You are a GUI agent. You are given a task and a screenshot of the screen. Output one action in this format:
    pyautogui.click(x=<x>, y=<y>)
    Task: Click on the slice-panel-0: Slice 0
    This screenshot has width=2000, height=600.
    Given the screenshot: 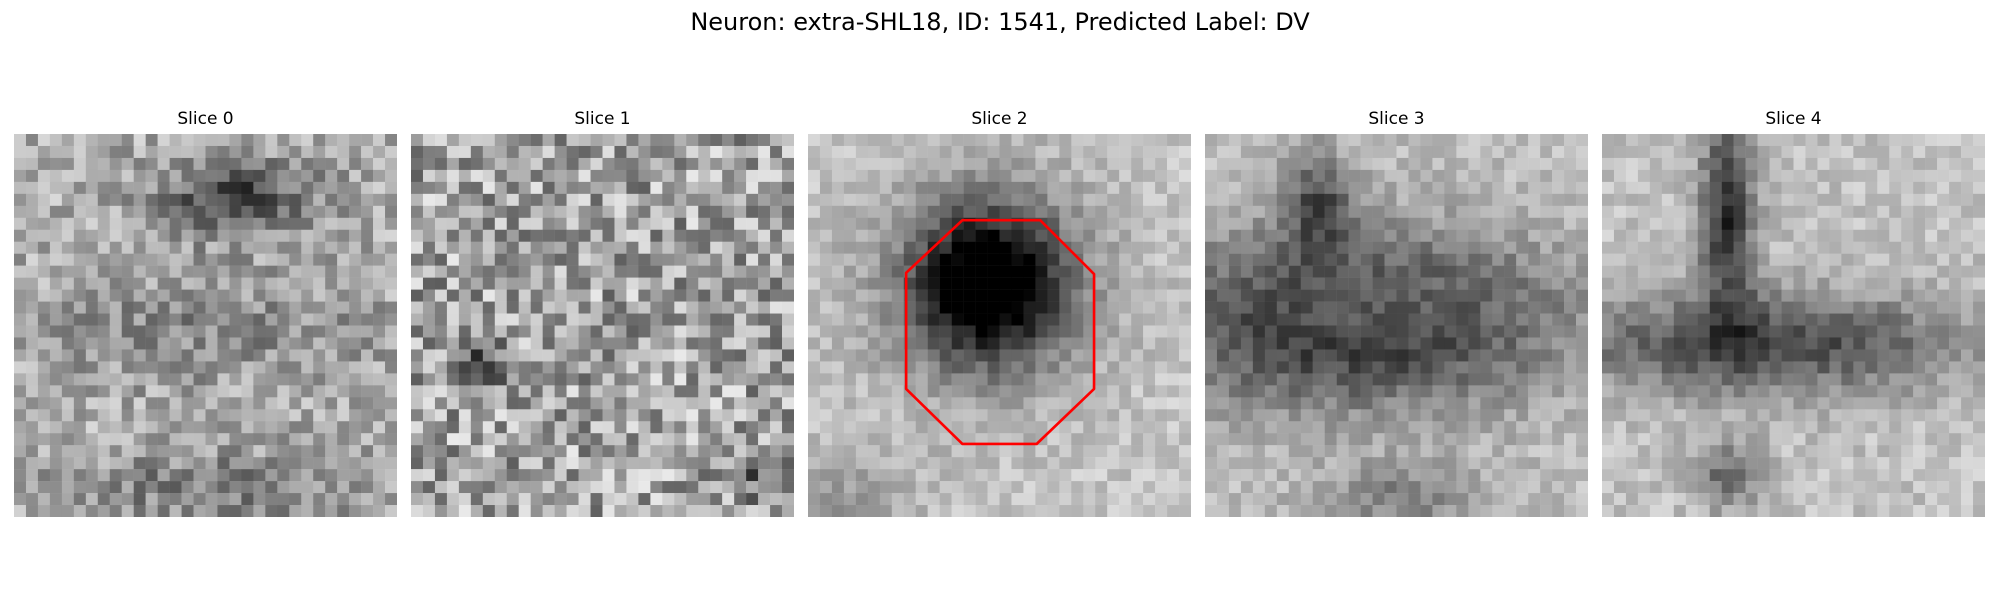 What is the action you would take?
    pyautogui.click(x=205, y=313)
    